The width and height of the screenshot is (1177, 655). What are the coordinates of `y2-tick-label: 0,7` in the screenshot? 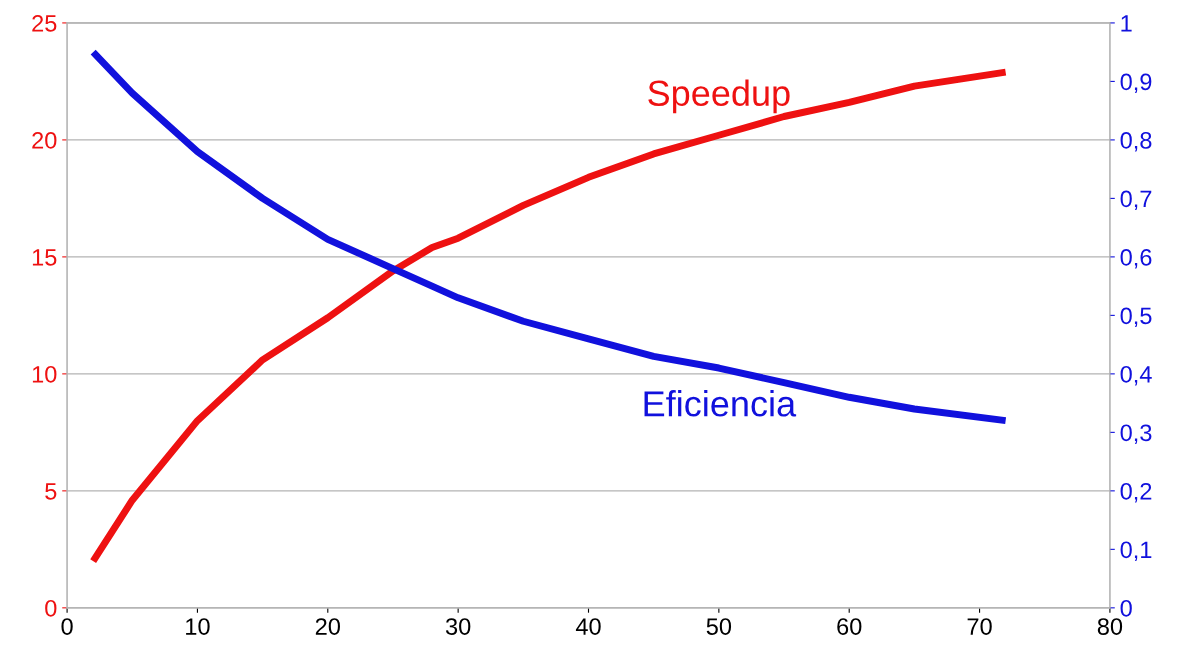 It's located at (1136, 200).